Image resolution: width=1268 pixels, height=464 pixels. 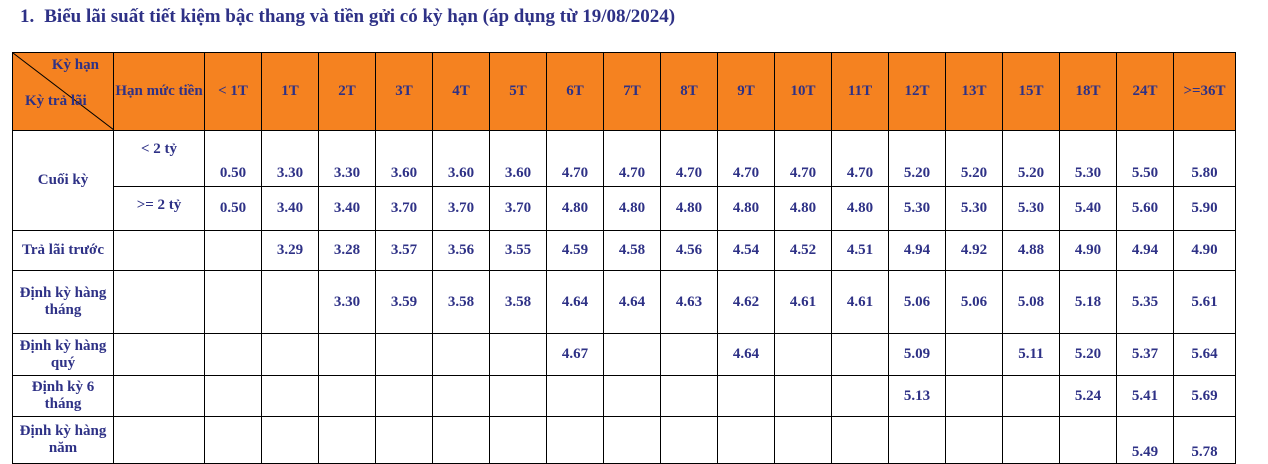 What do you see at coordinates (63, 250) in the screenshot?
I see `row-label-tra-lai-truoc: Trả lãi trước` at bounding box center [63, 250].